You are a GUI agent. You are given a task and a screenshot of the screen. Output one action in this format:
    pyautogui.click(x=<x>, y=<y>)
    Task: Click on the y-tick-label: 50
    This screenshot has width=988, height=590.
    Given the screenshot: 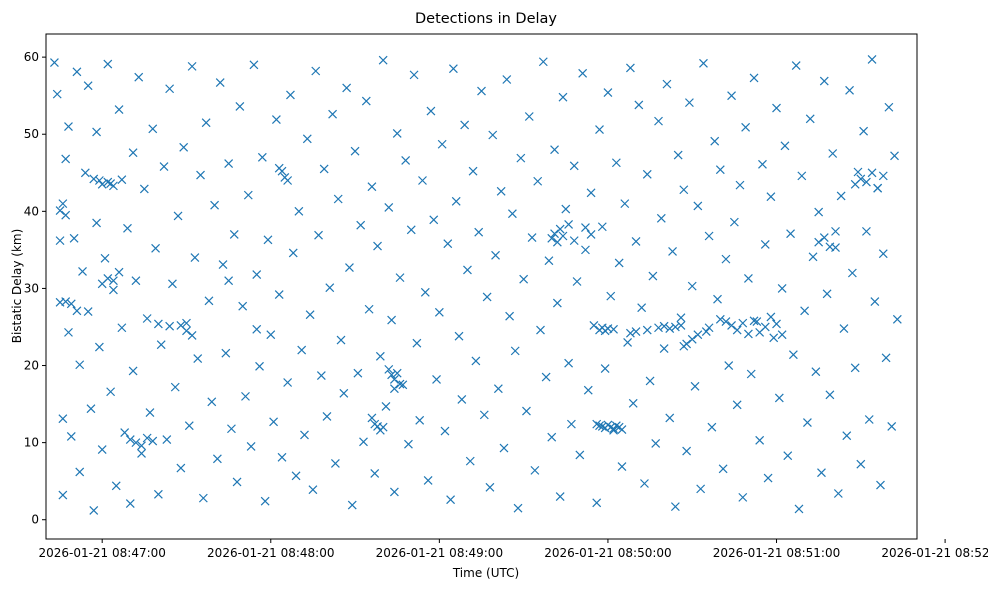 What is the action you would take?
    pyautogui.click(x=31, y=134)
    